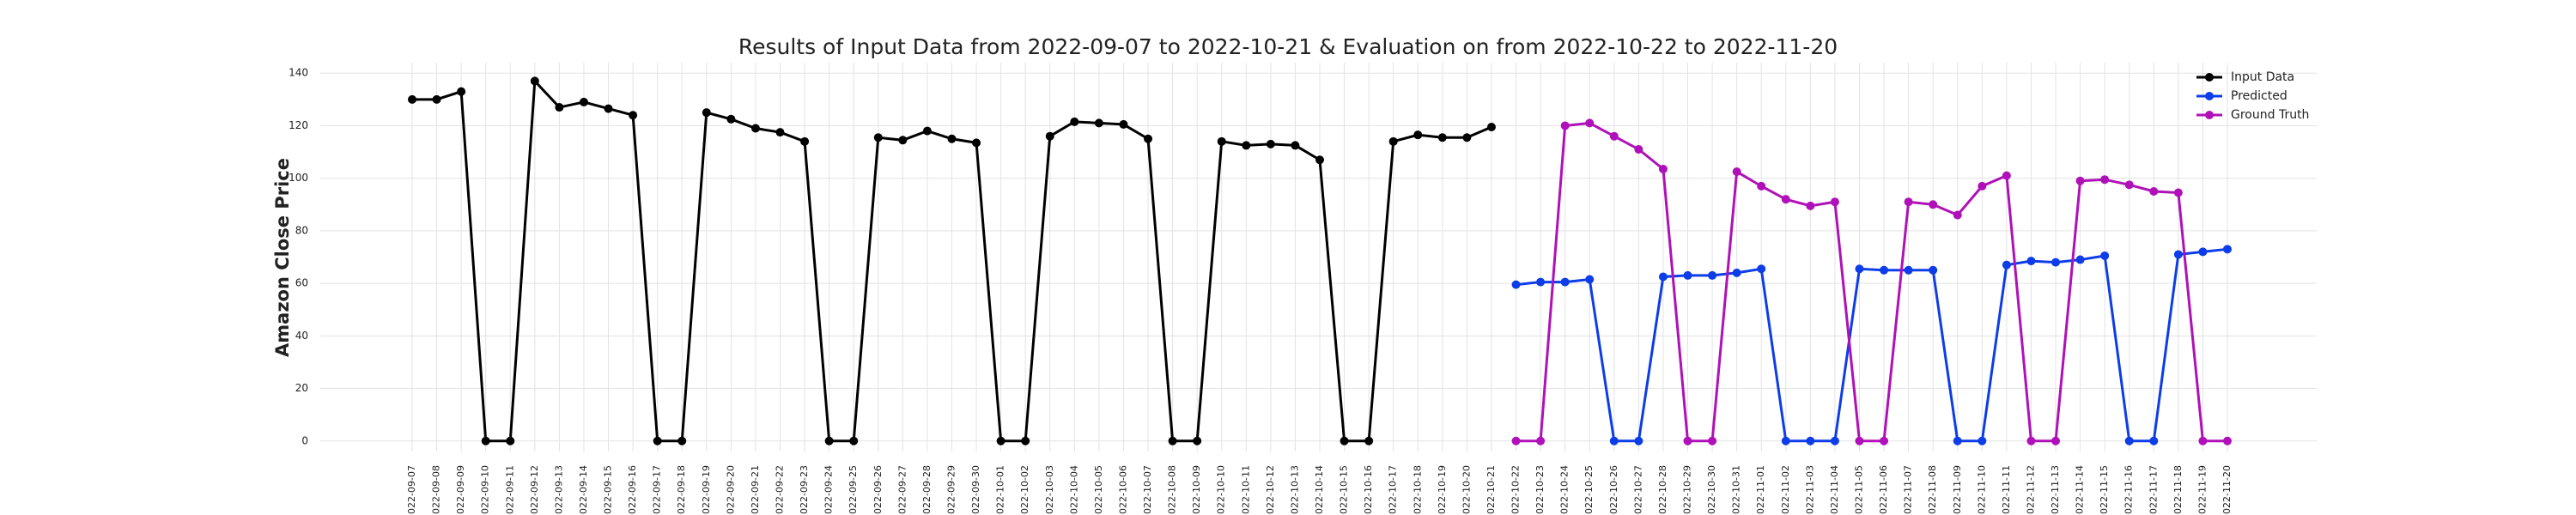 The width and height of the screenshot is (2576, 515). What do you see at coordinates (2259, 96) in the screenshot?
I see `legend-label: Predicted` at bounding box center [2259, 96].